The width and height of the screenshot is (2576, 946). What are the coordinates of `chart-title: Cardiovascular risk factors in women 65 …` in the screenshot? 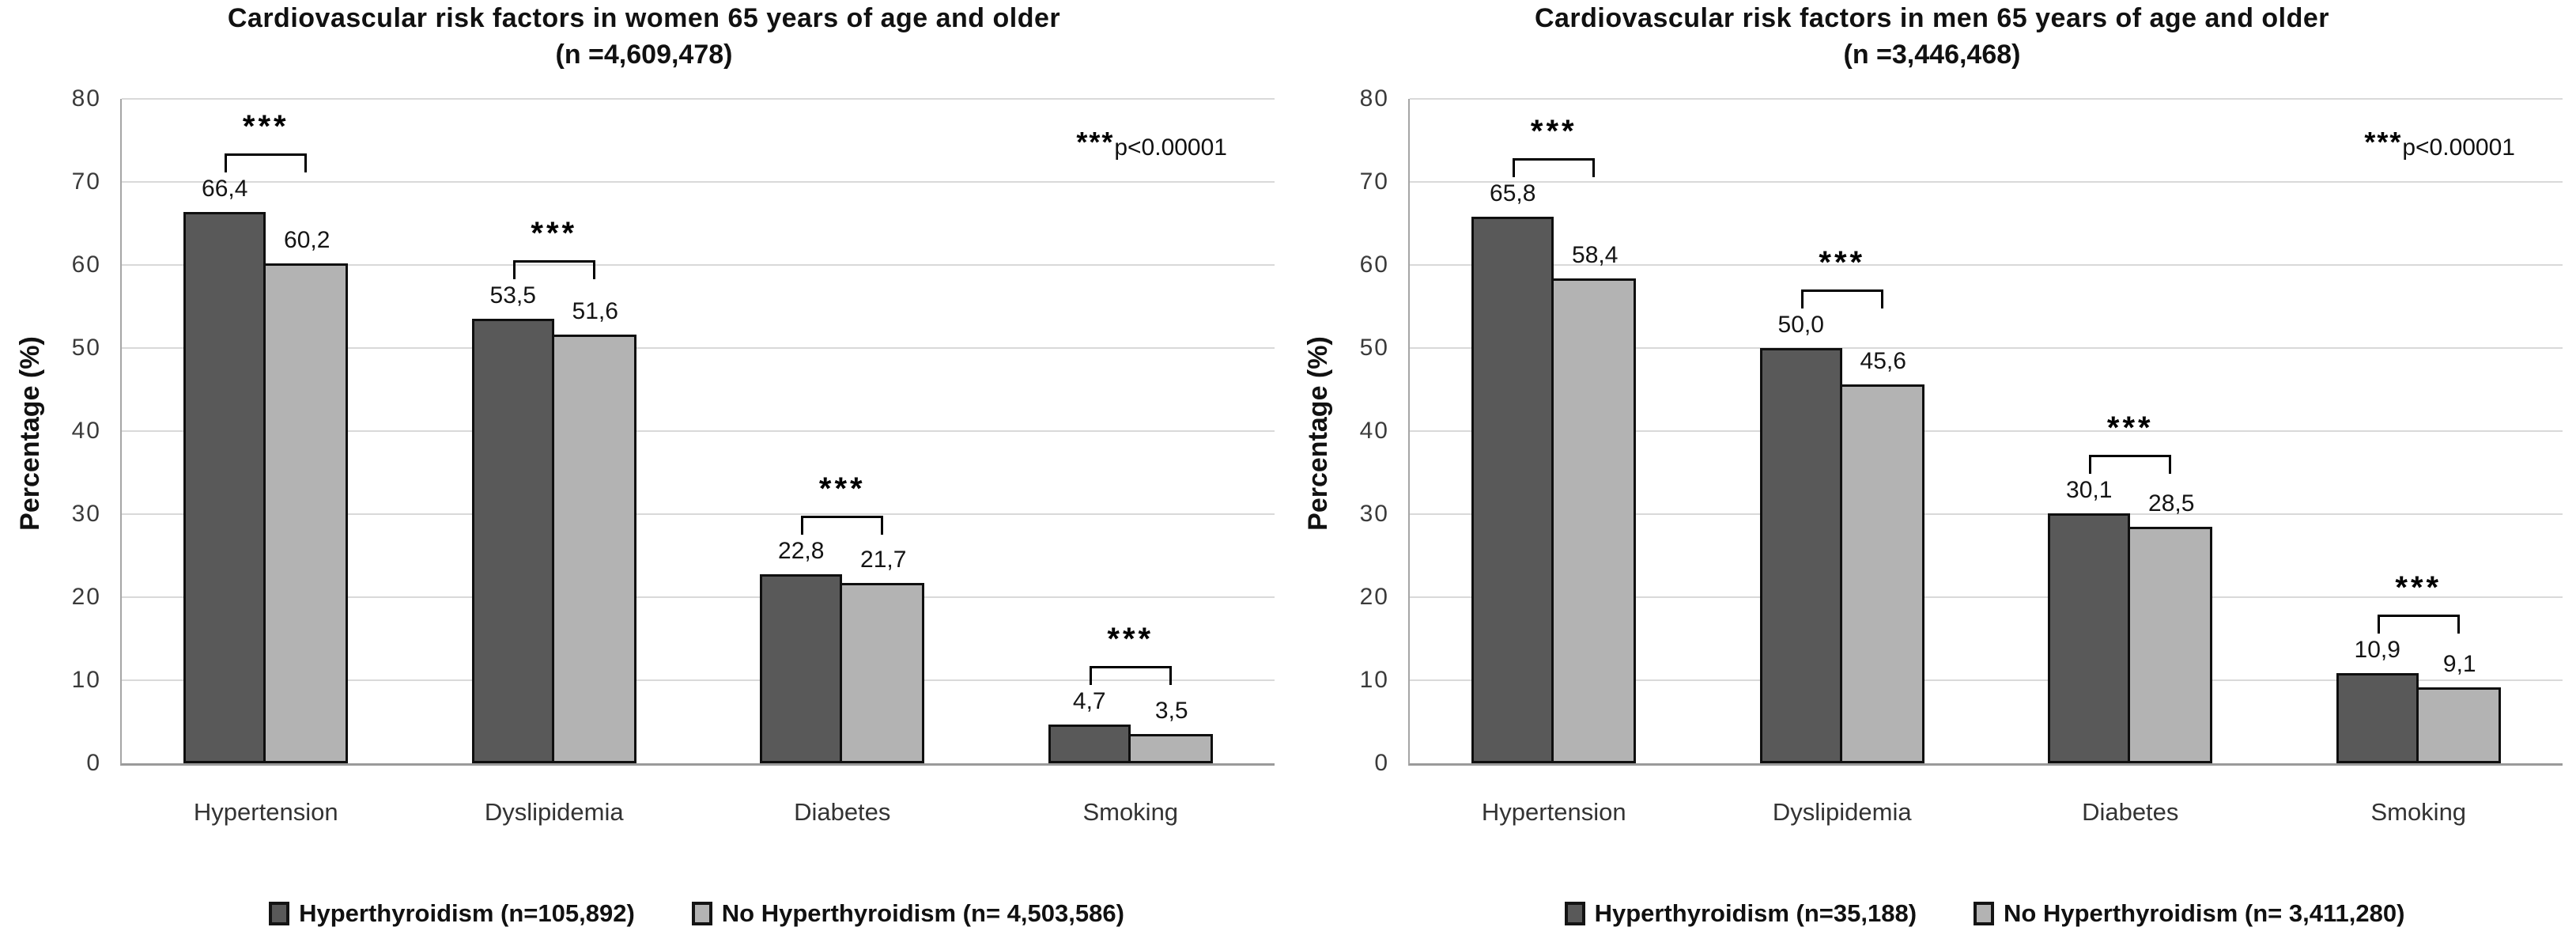 It's located at (644, 18).